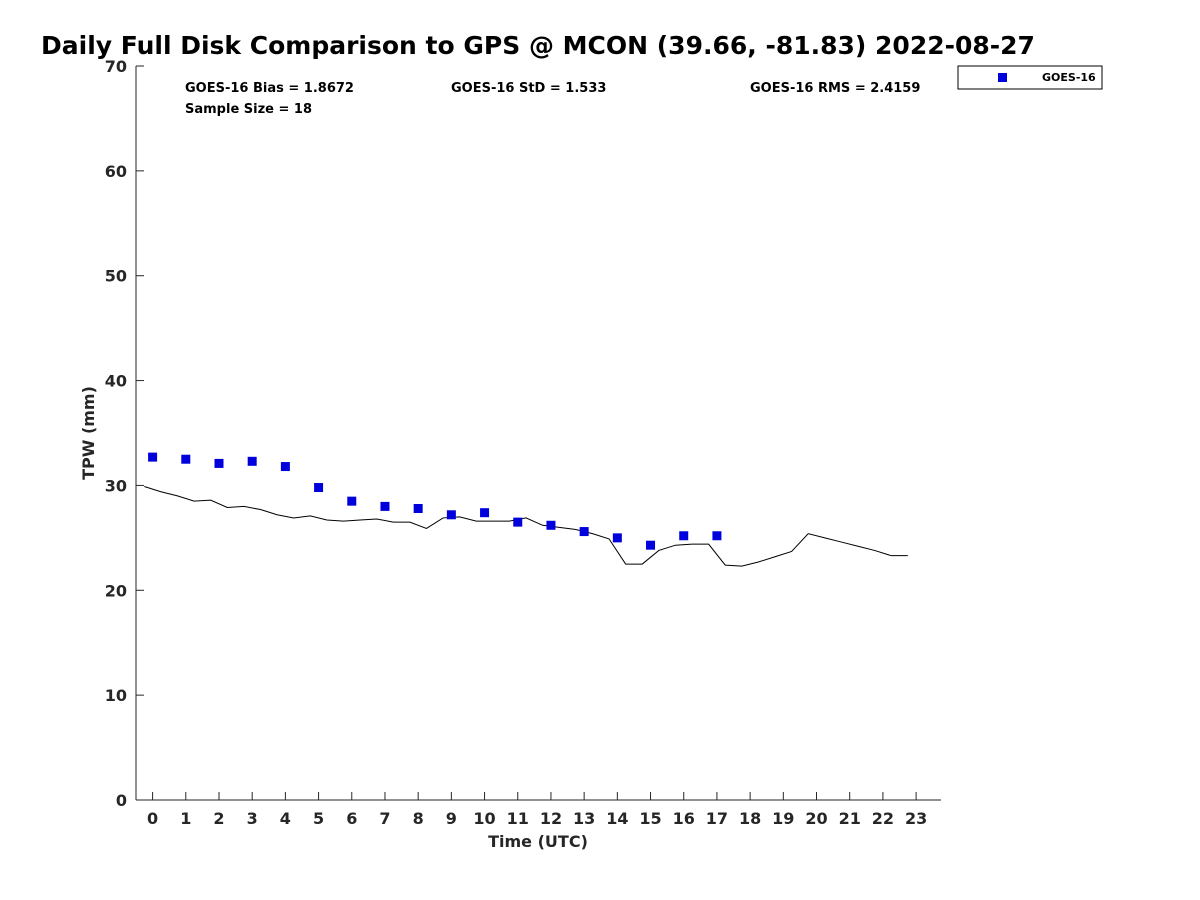 The width and height of the screenshot is (1200, 900). What do you see at coordinates (1002, 77) in the screenshot?
I see `legend-marker-goes16` at bounding box center [1002, 77].